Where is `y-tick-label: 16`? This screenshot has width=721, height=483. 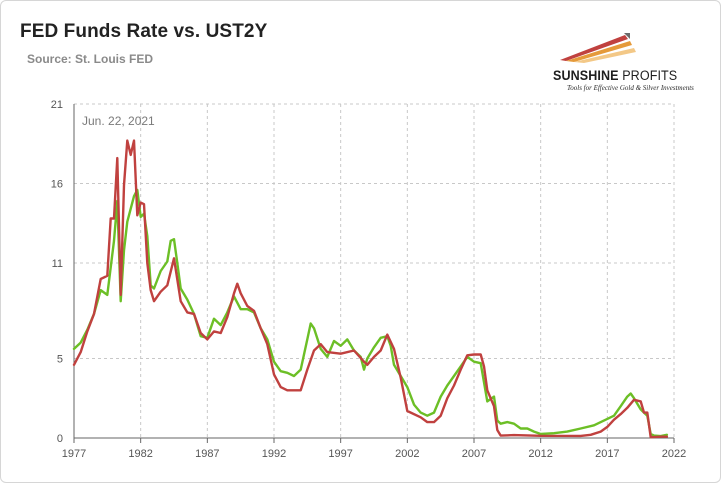 y-tick-label: 16 is located at coordinates (57, 185).